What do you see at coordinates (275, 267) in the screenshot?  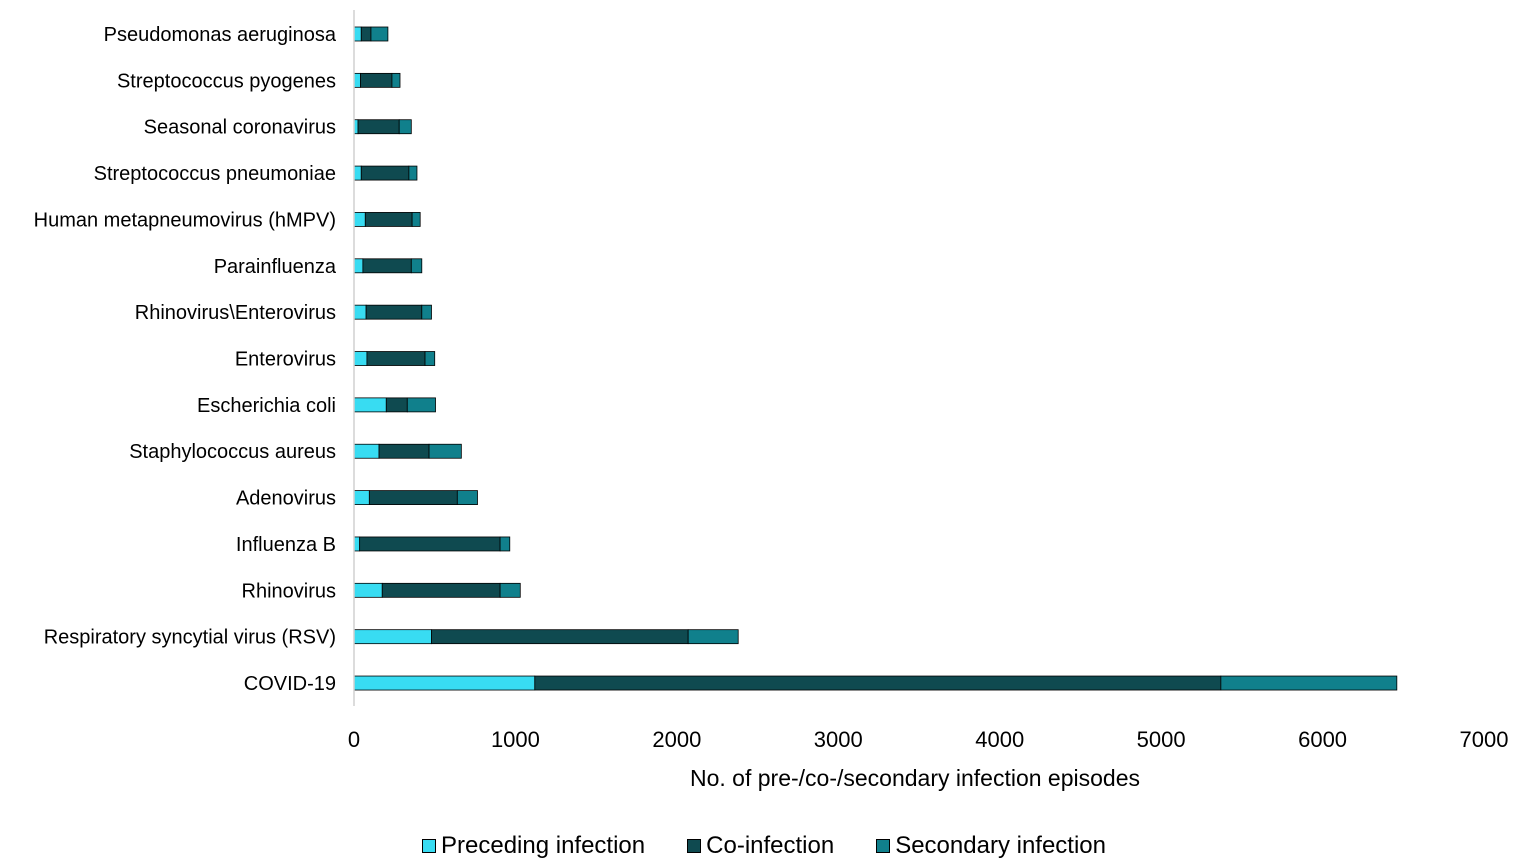 I see `category-label: Parainfluenza` at bounding box center [275, 267].